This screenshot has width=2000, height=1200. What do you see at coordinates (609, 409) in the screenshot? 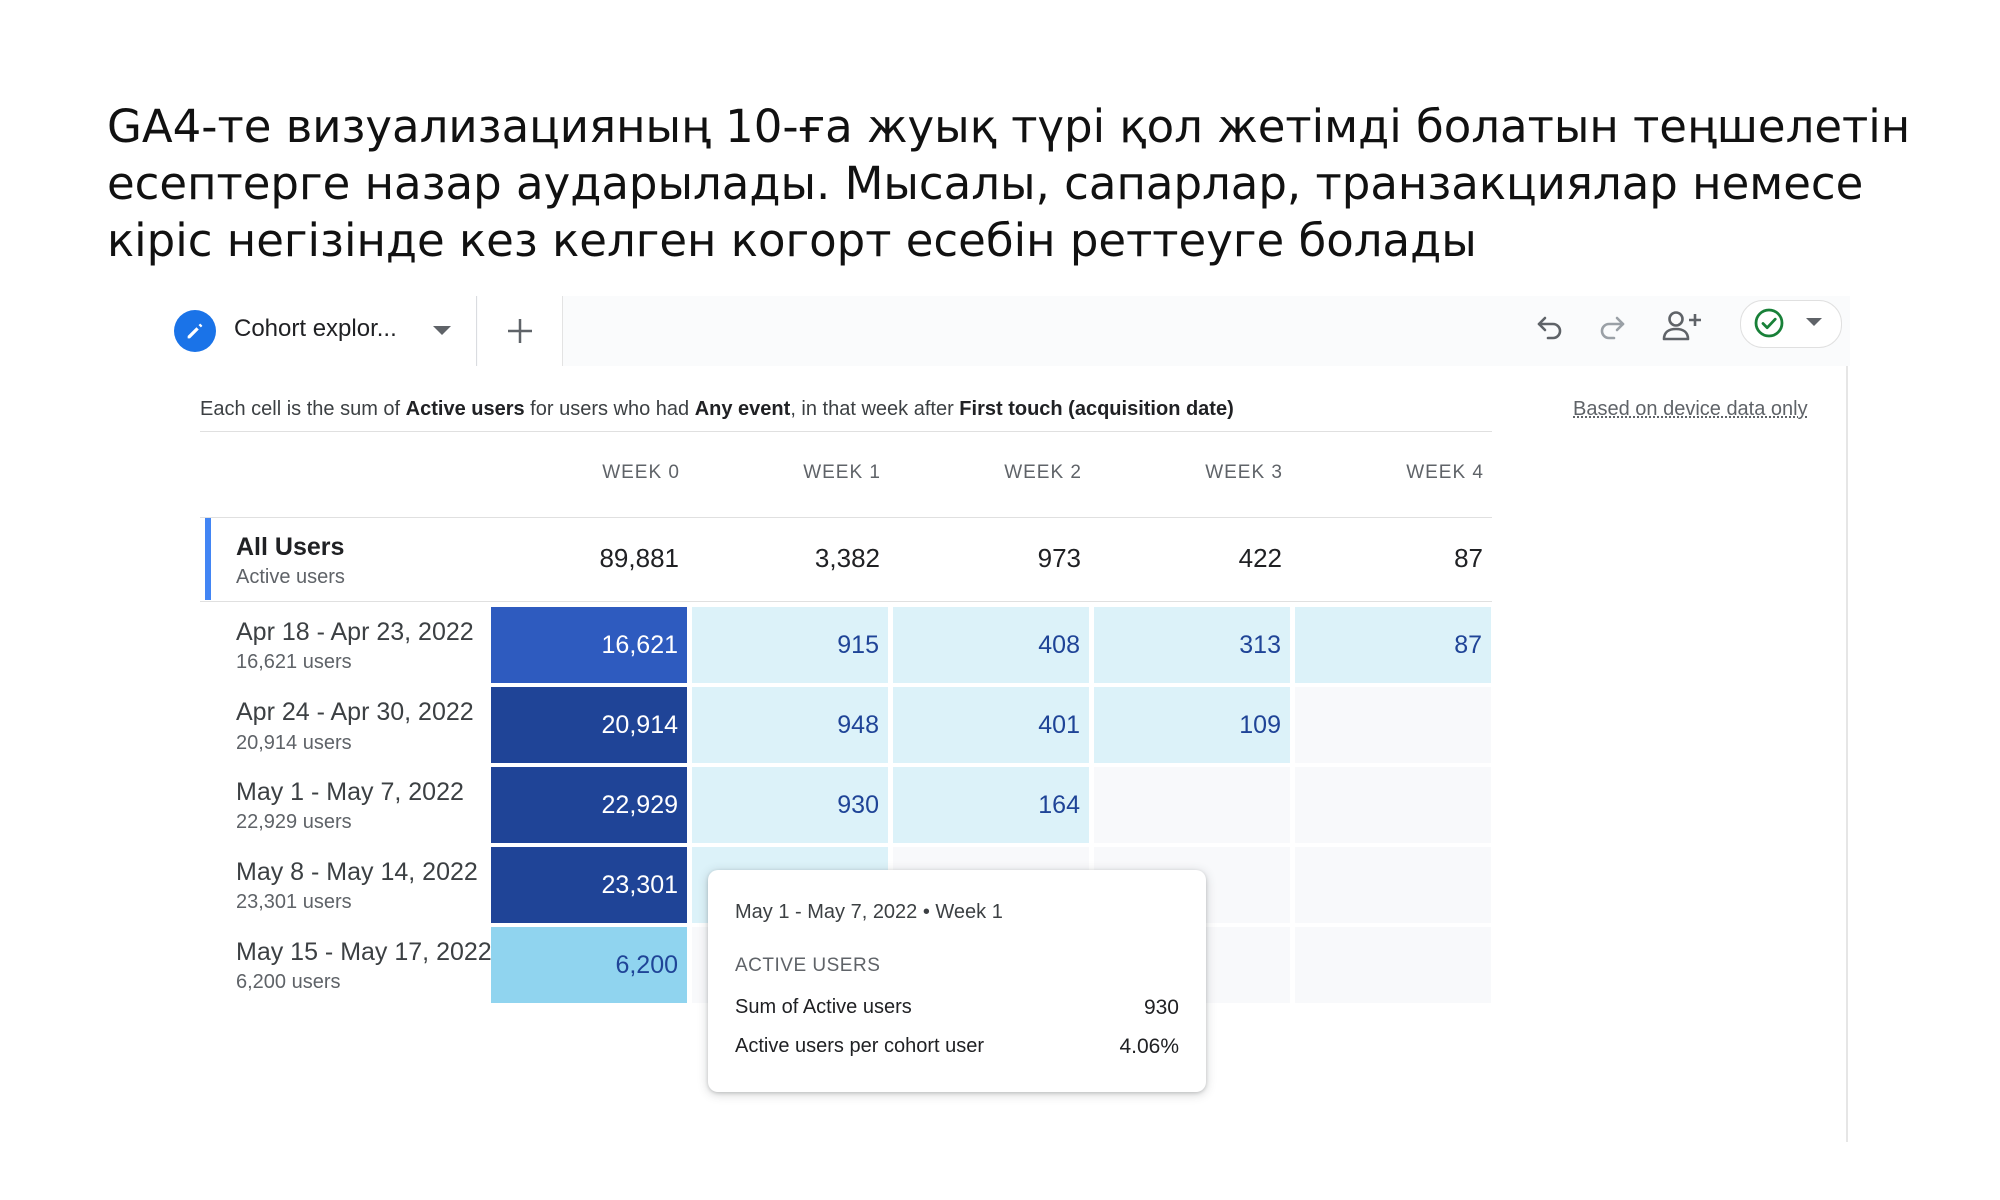
I see `desc-text: for users who had` at bounding box center [609, 409].